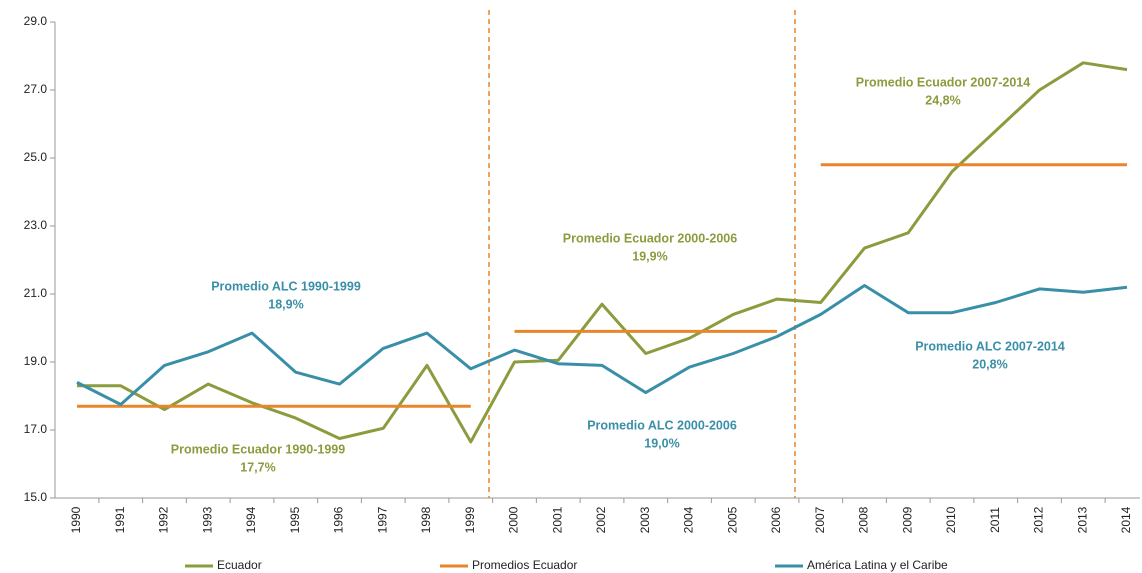 The width and height of the screenshot is (1142, 573). What do you see at coordinates (164, 519) in the screenshot?
I see `x-tick-label: 1992` at bounding box center [164, 519].